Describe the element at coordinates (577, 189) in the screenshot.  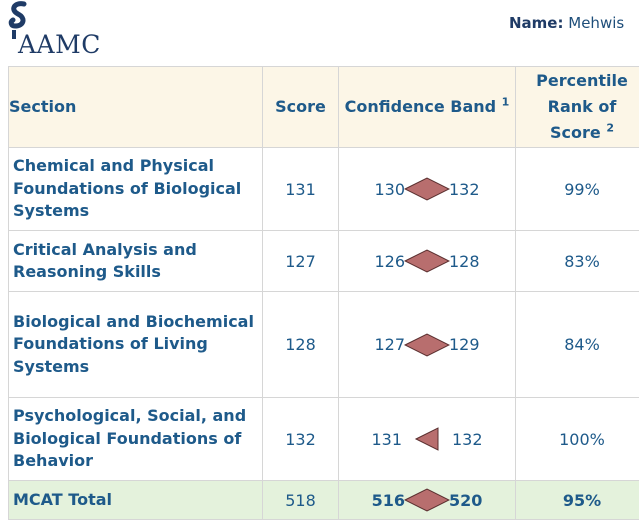
I see `percentile-value: 99%` at that location.